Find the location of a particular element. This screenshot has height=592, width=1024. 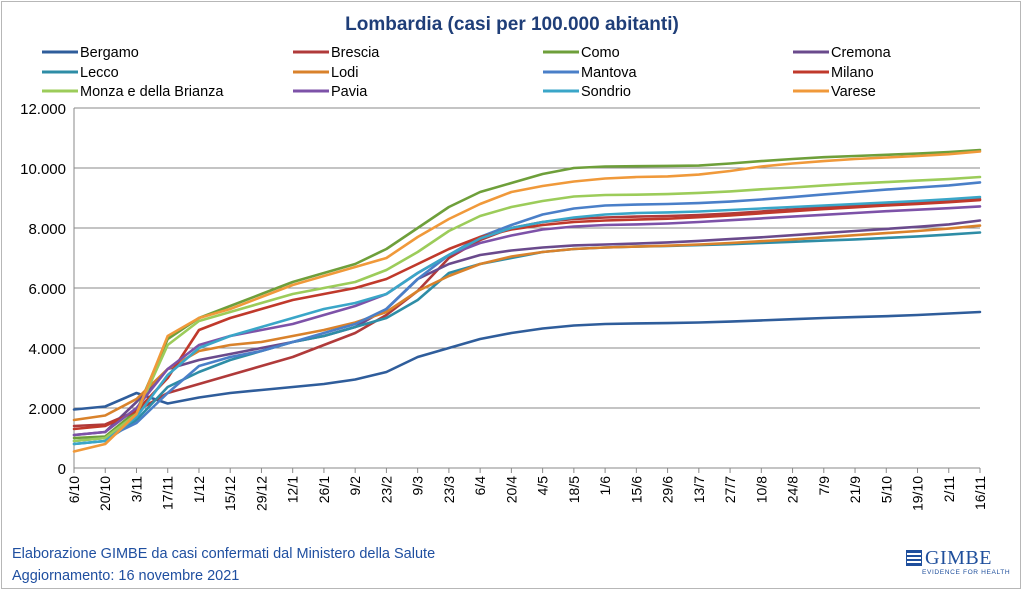

x-tick-label: 4/5 is located at coordinates (543, 486).